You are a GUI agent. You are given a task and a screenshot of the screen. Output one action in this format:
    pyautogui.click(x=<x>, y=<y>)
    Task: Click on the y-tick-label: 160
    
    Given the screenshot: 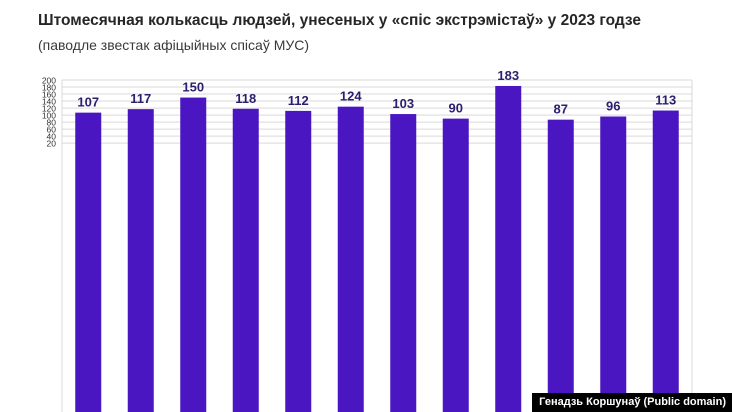 What is the action you would take?
    pyautogui.click(x=49, y=95)
    